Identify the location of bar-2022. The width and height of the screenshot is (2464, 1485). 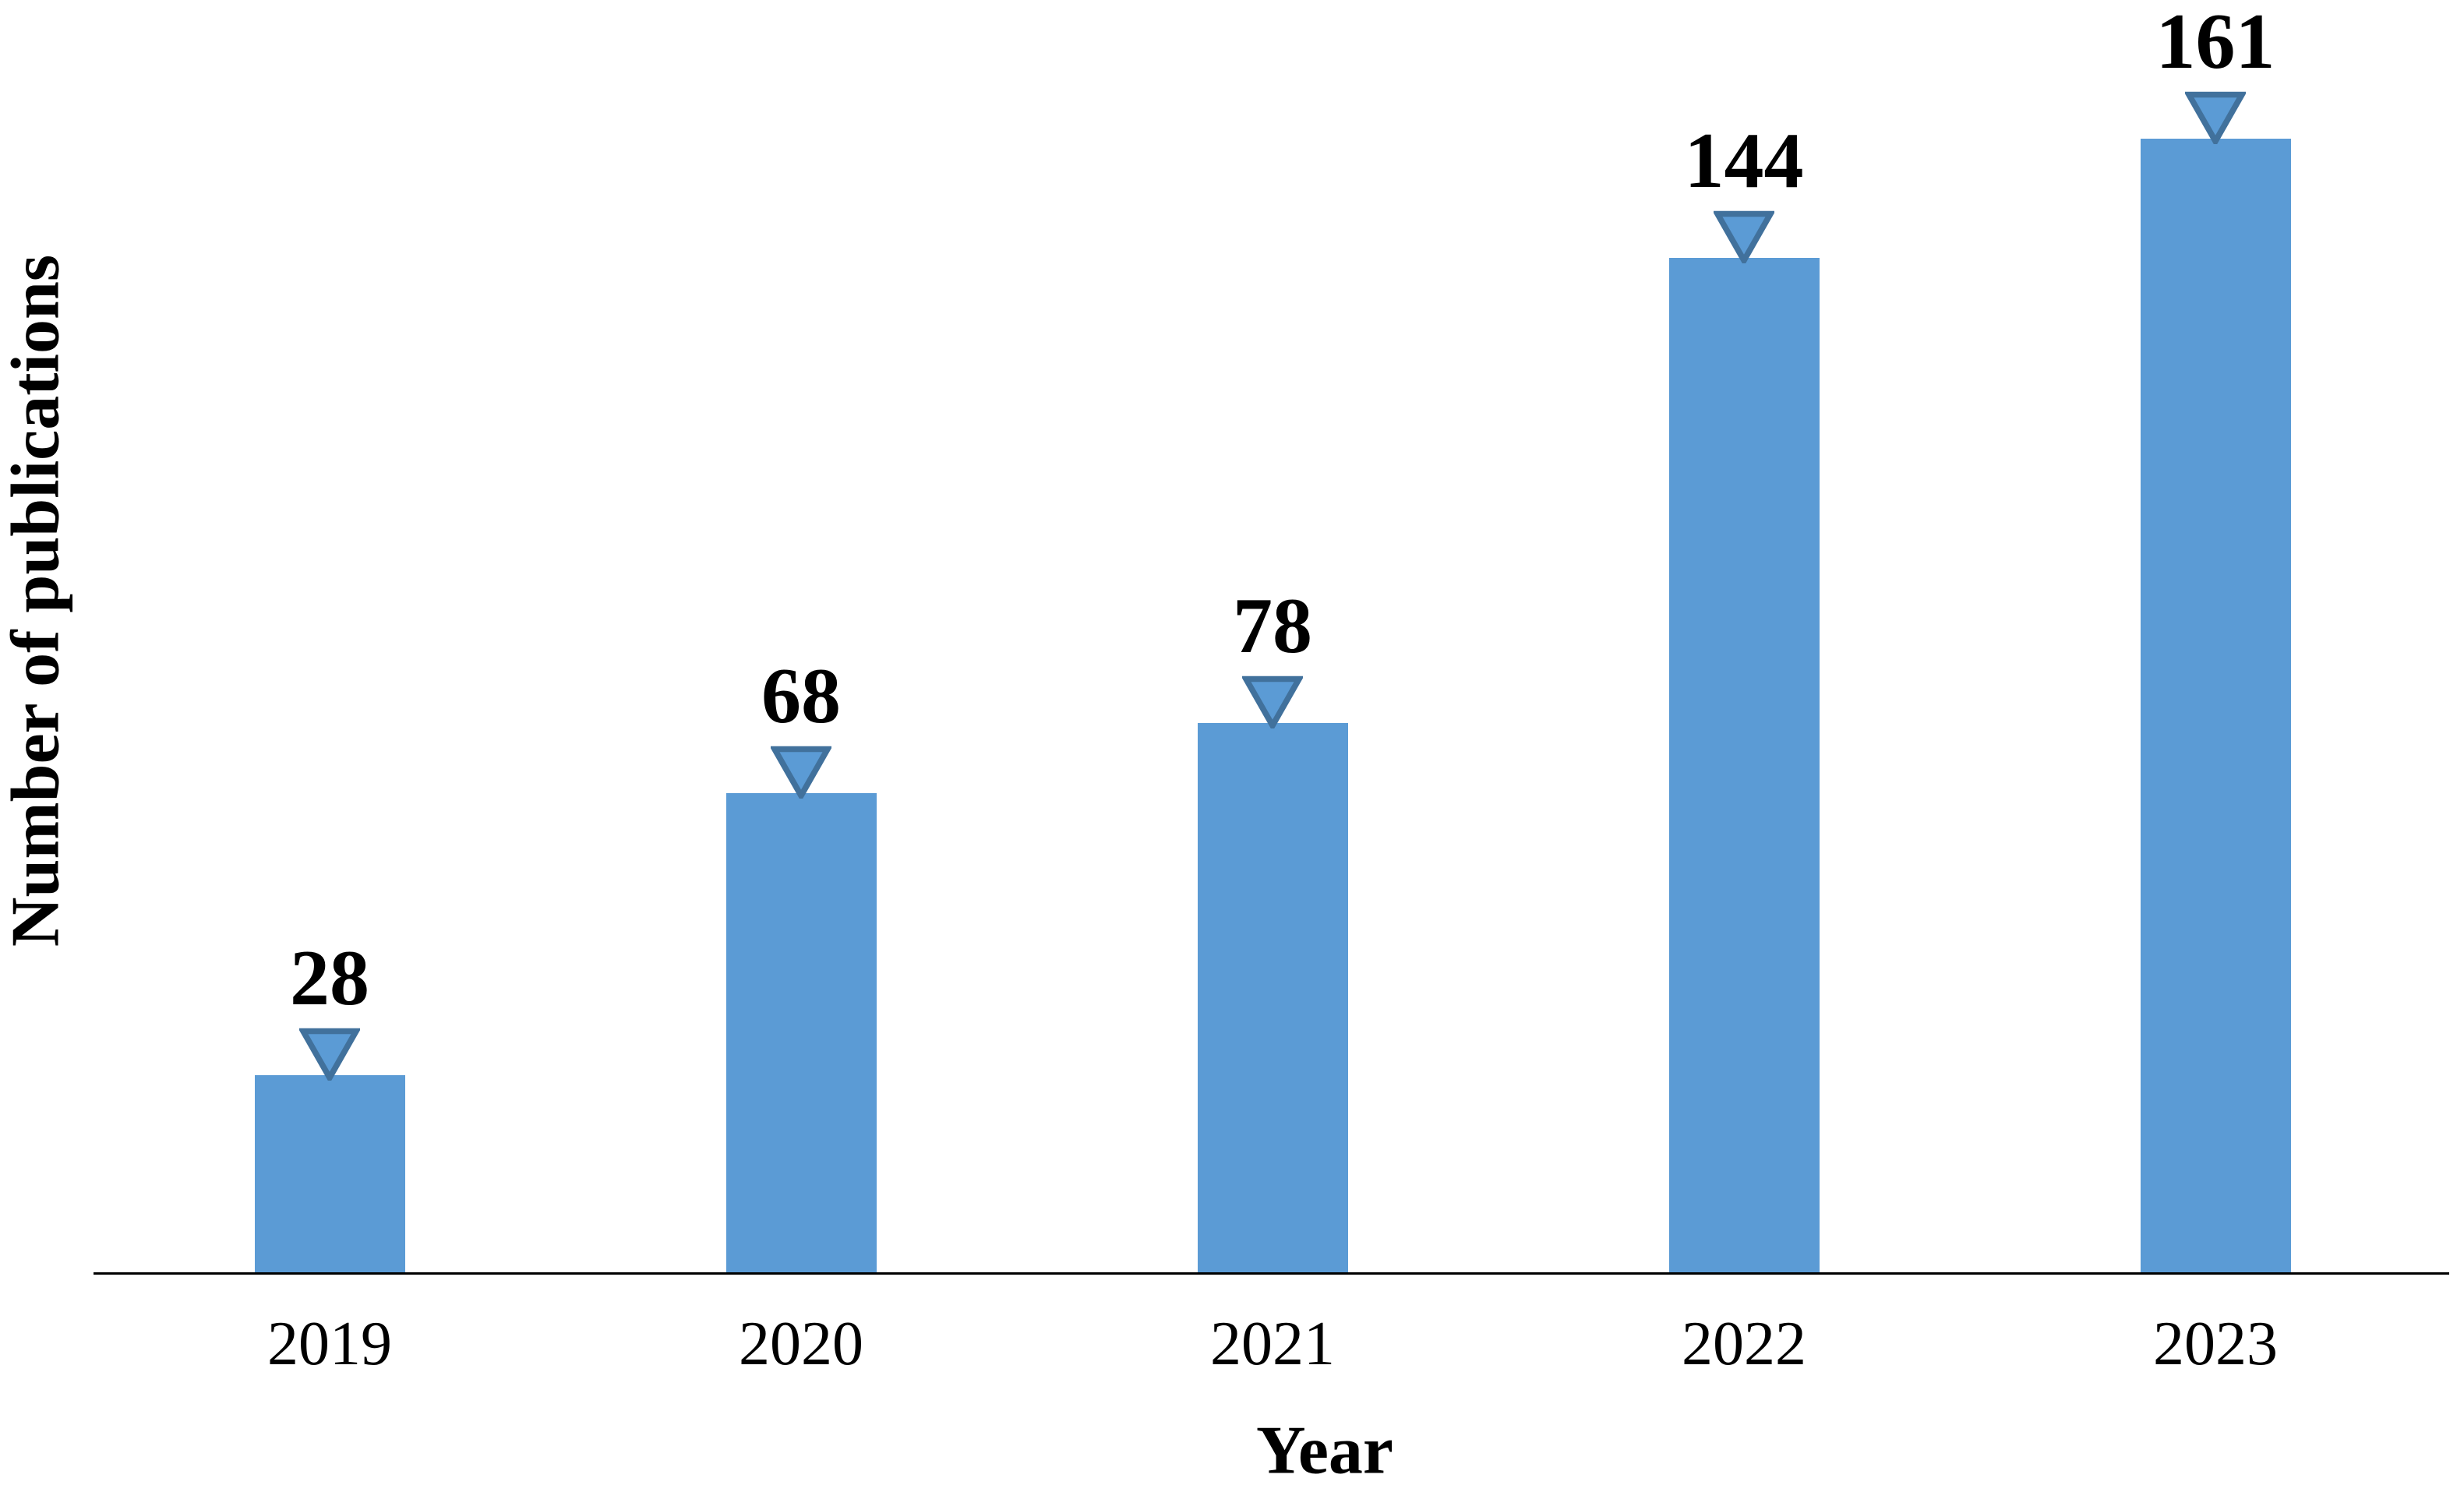
(1744, 765).